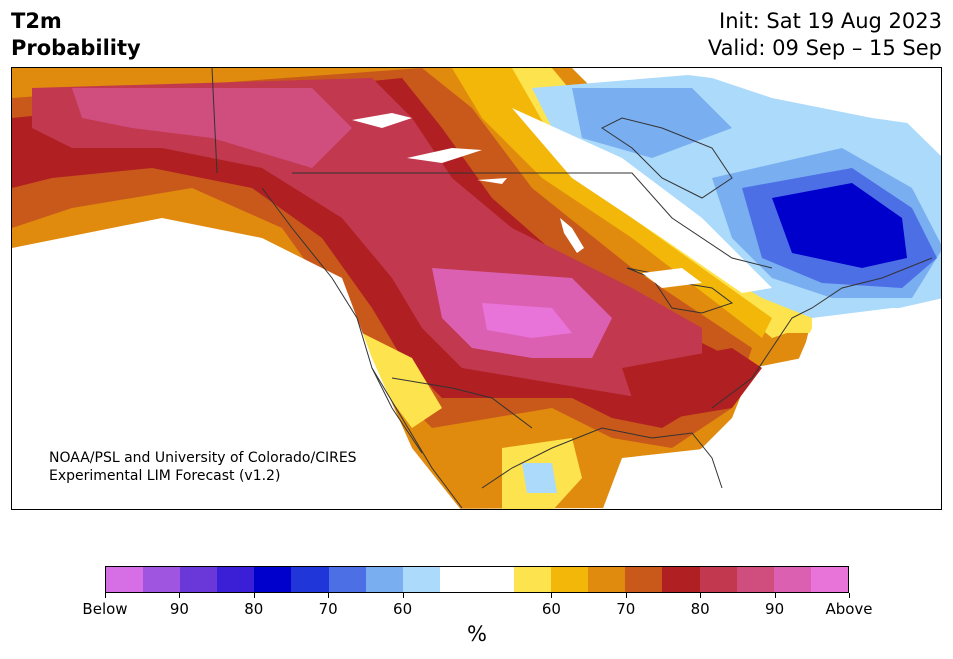 Image resolution: width=953 pixels, height=659 pixels. I want to click on baja-peninsula, so click(397, 410).